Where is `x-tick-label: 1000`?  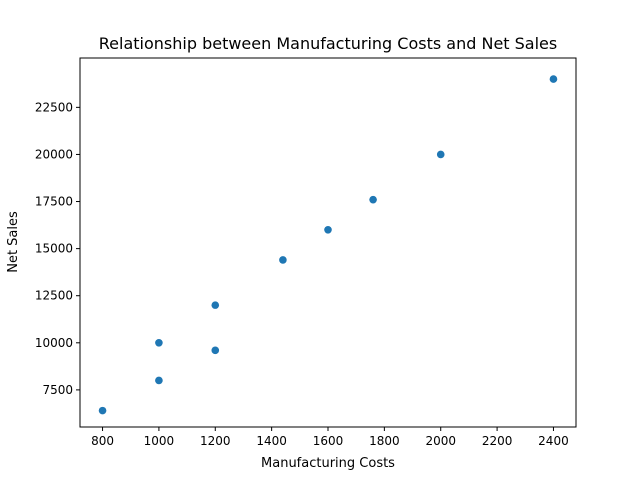 x-tick-label: 1000 is located at coordinates (159, 441).